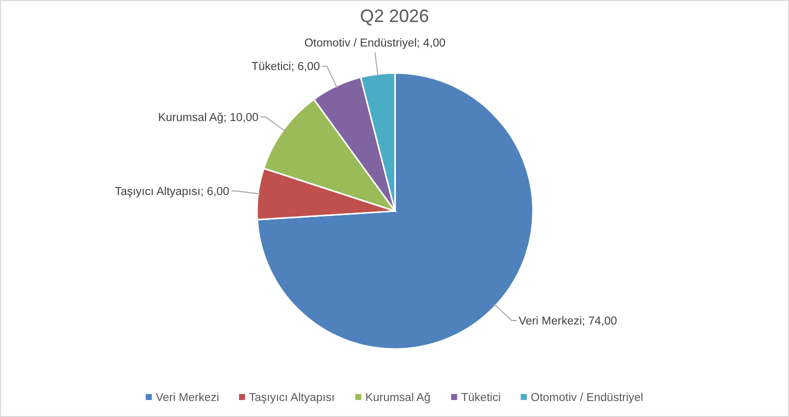 This screenshot has height=417, width=789. What do you see at coordinates (587, 398) in the screenshot?
I see `legend-label: Otomotiv / Endüstriyel` at bounding box center [587, 398].